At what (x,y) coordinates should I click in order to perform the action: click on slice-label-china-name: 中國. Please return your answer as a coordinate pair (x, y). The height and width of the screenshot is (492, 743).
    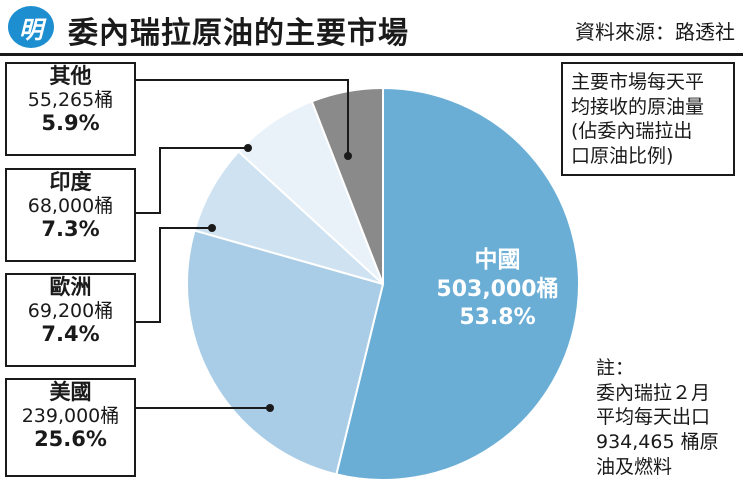
    Looking at the image, I should click on (497, 260).